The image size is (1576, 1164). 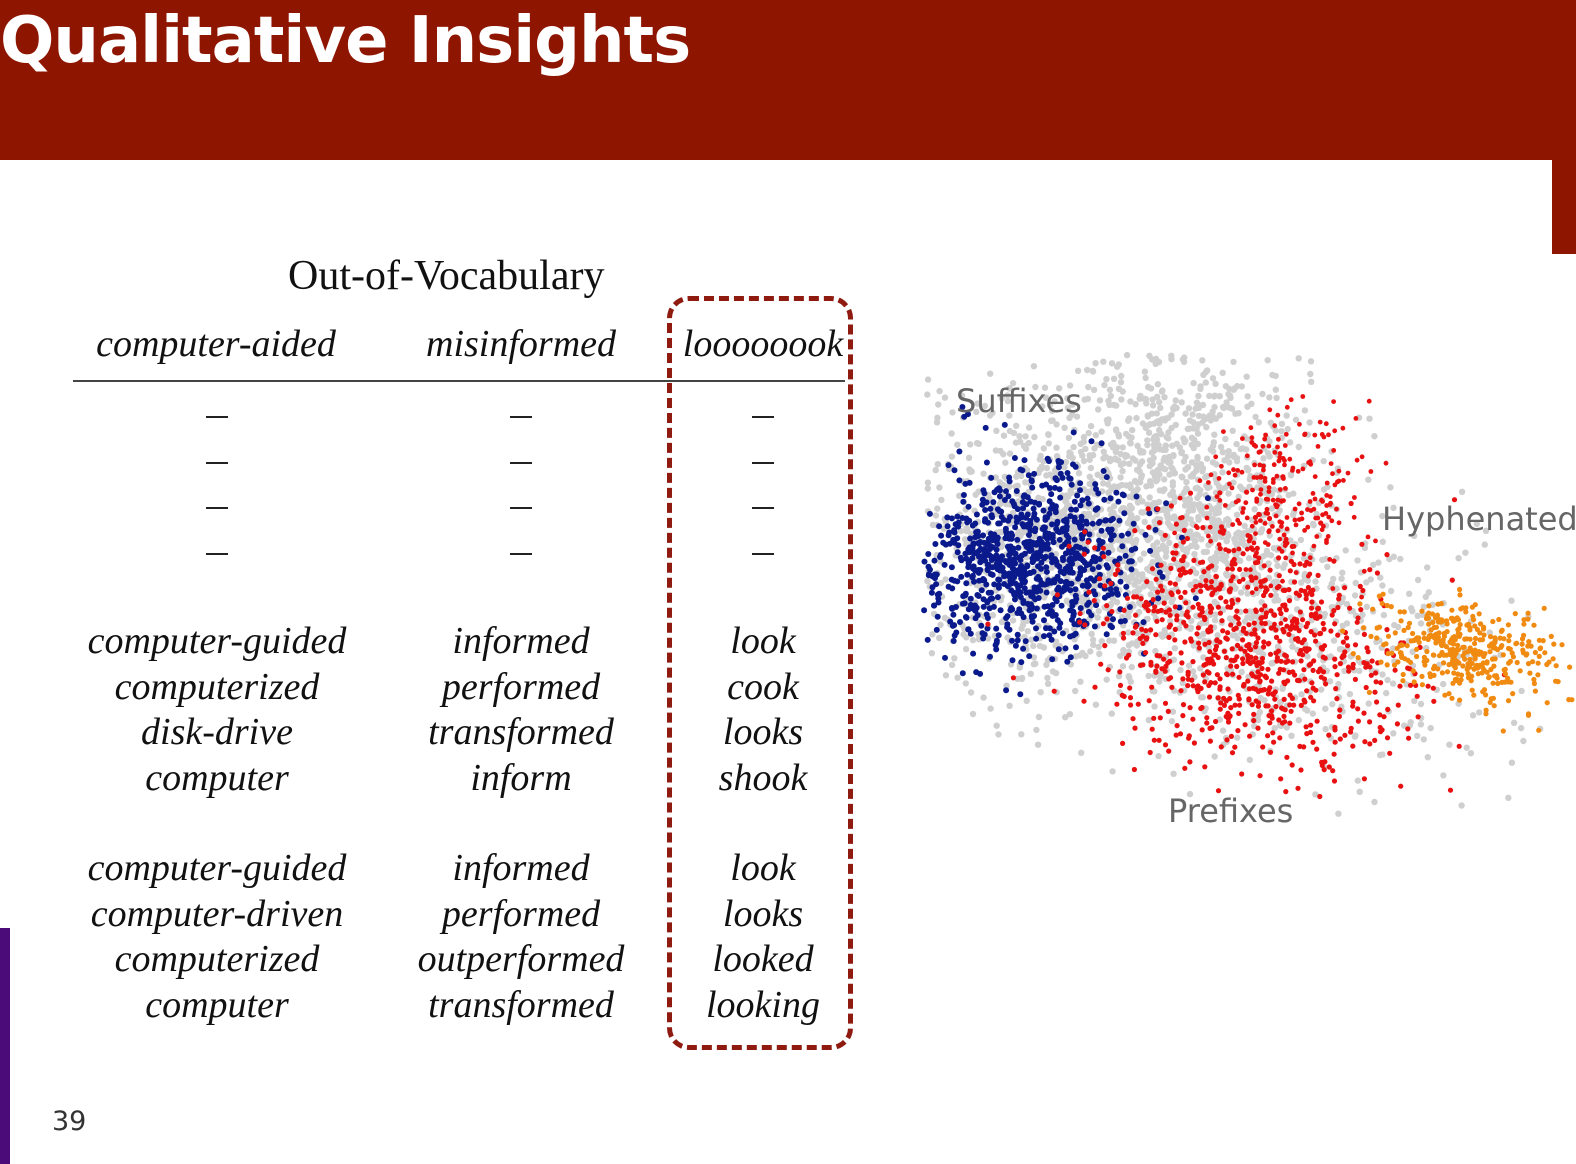 What do you see at coordinates (1019, 401) in the screenshot?
I see `label-suffixes: Suffixes` at bounding box center [1019, 401].